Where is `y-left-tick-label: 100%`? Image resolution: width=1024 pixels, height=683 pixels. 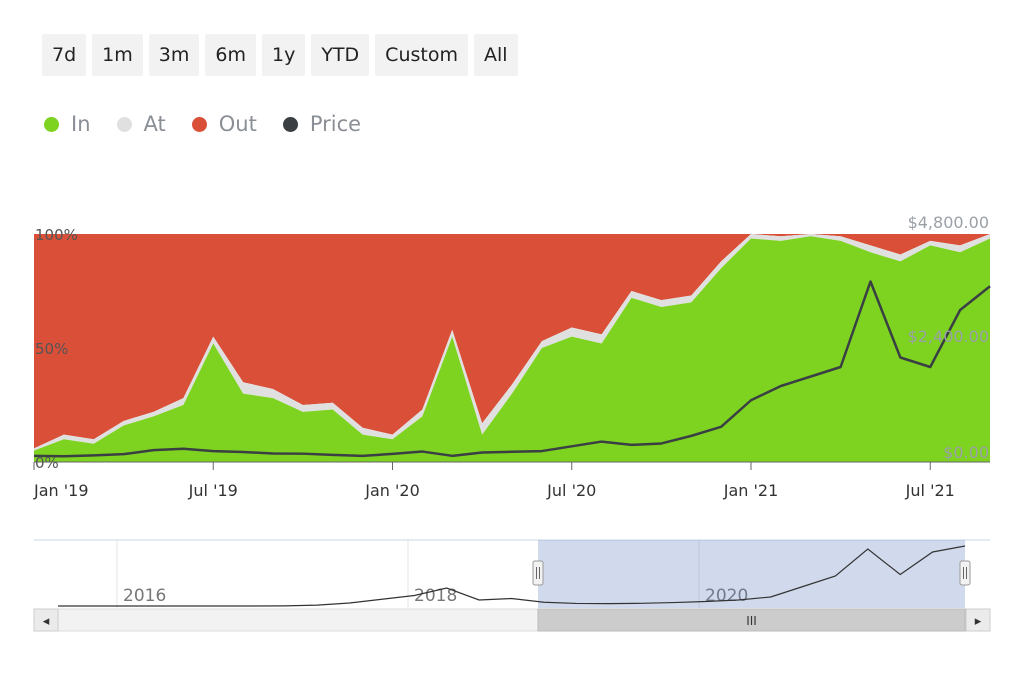 y-left-tick-label: 100% is located at coordinates (56, 235).